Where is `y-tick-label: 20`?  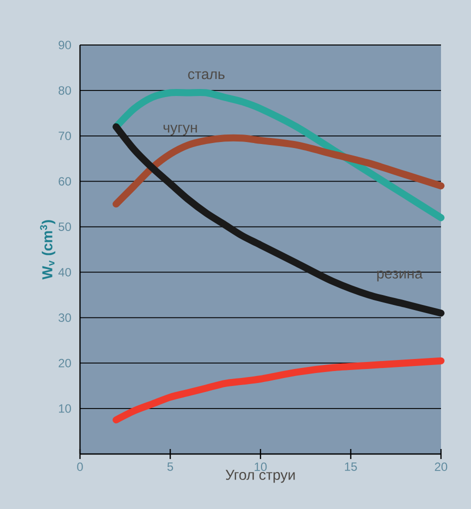
y-tick-label: 20 is located at coordinates (64, 363).